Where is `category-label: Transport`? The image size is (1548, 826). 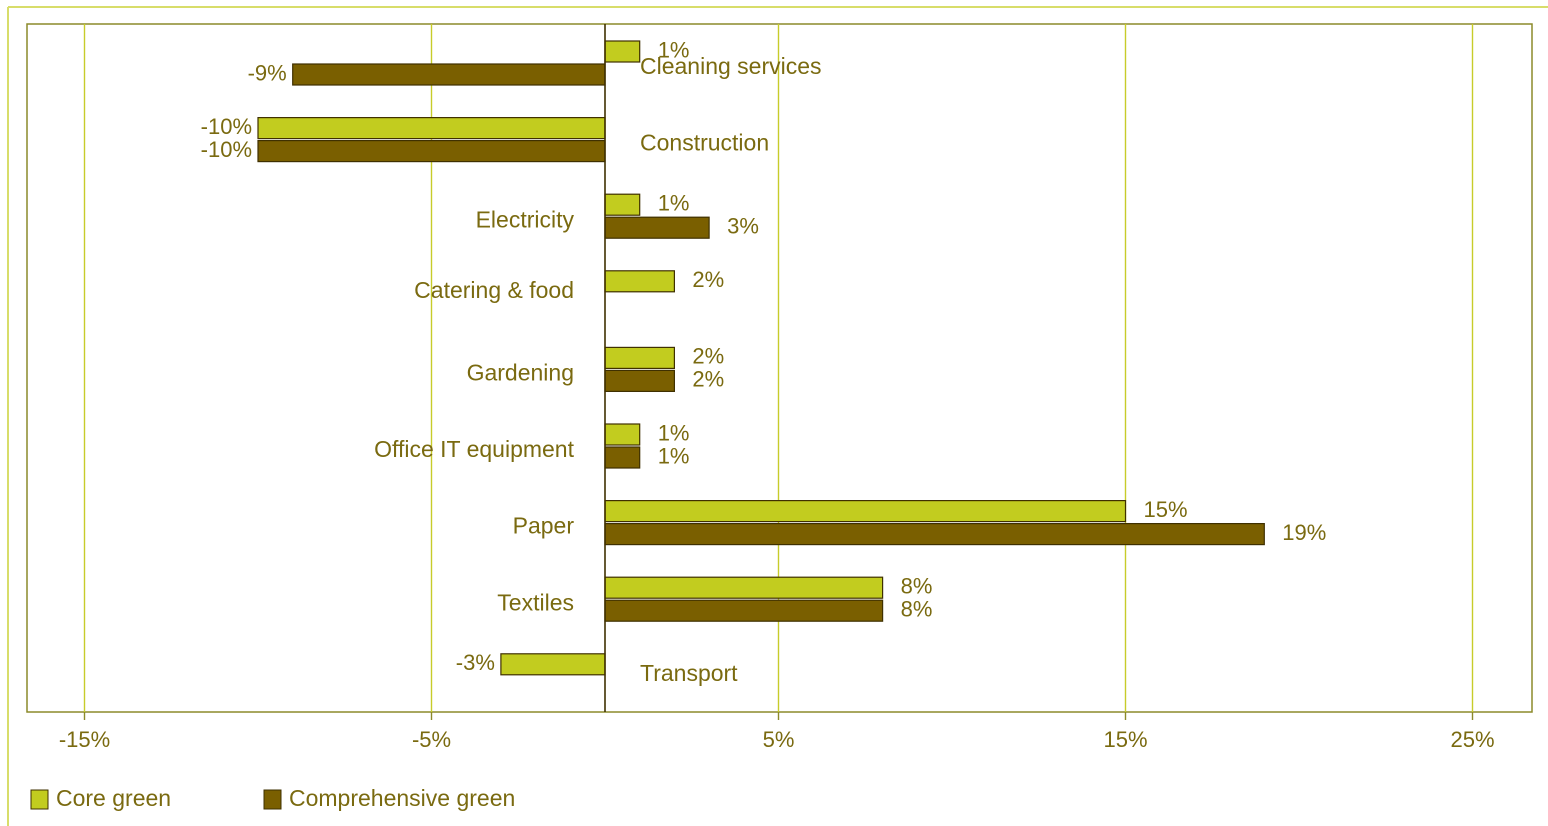
category-label: Transport is located at coordinates (689, 673).